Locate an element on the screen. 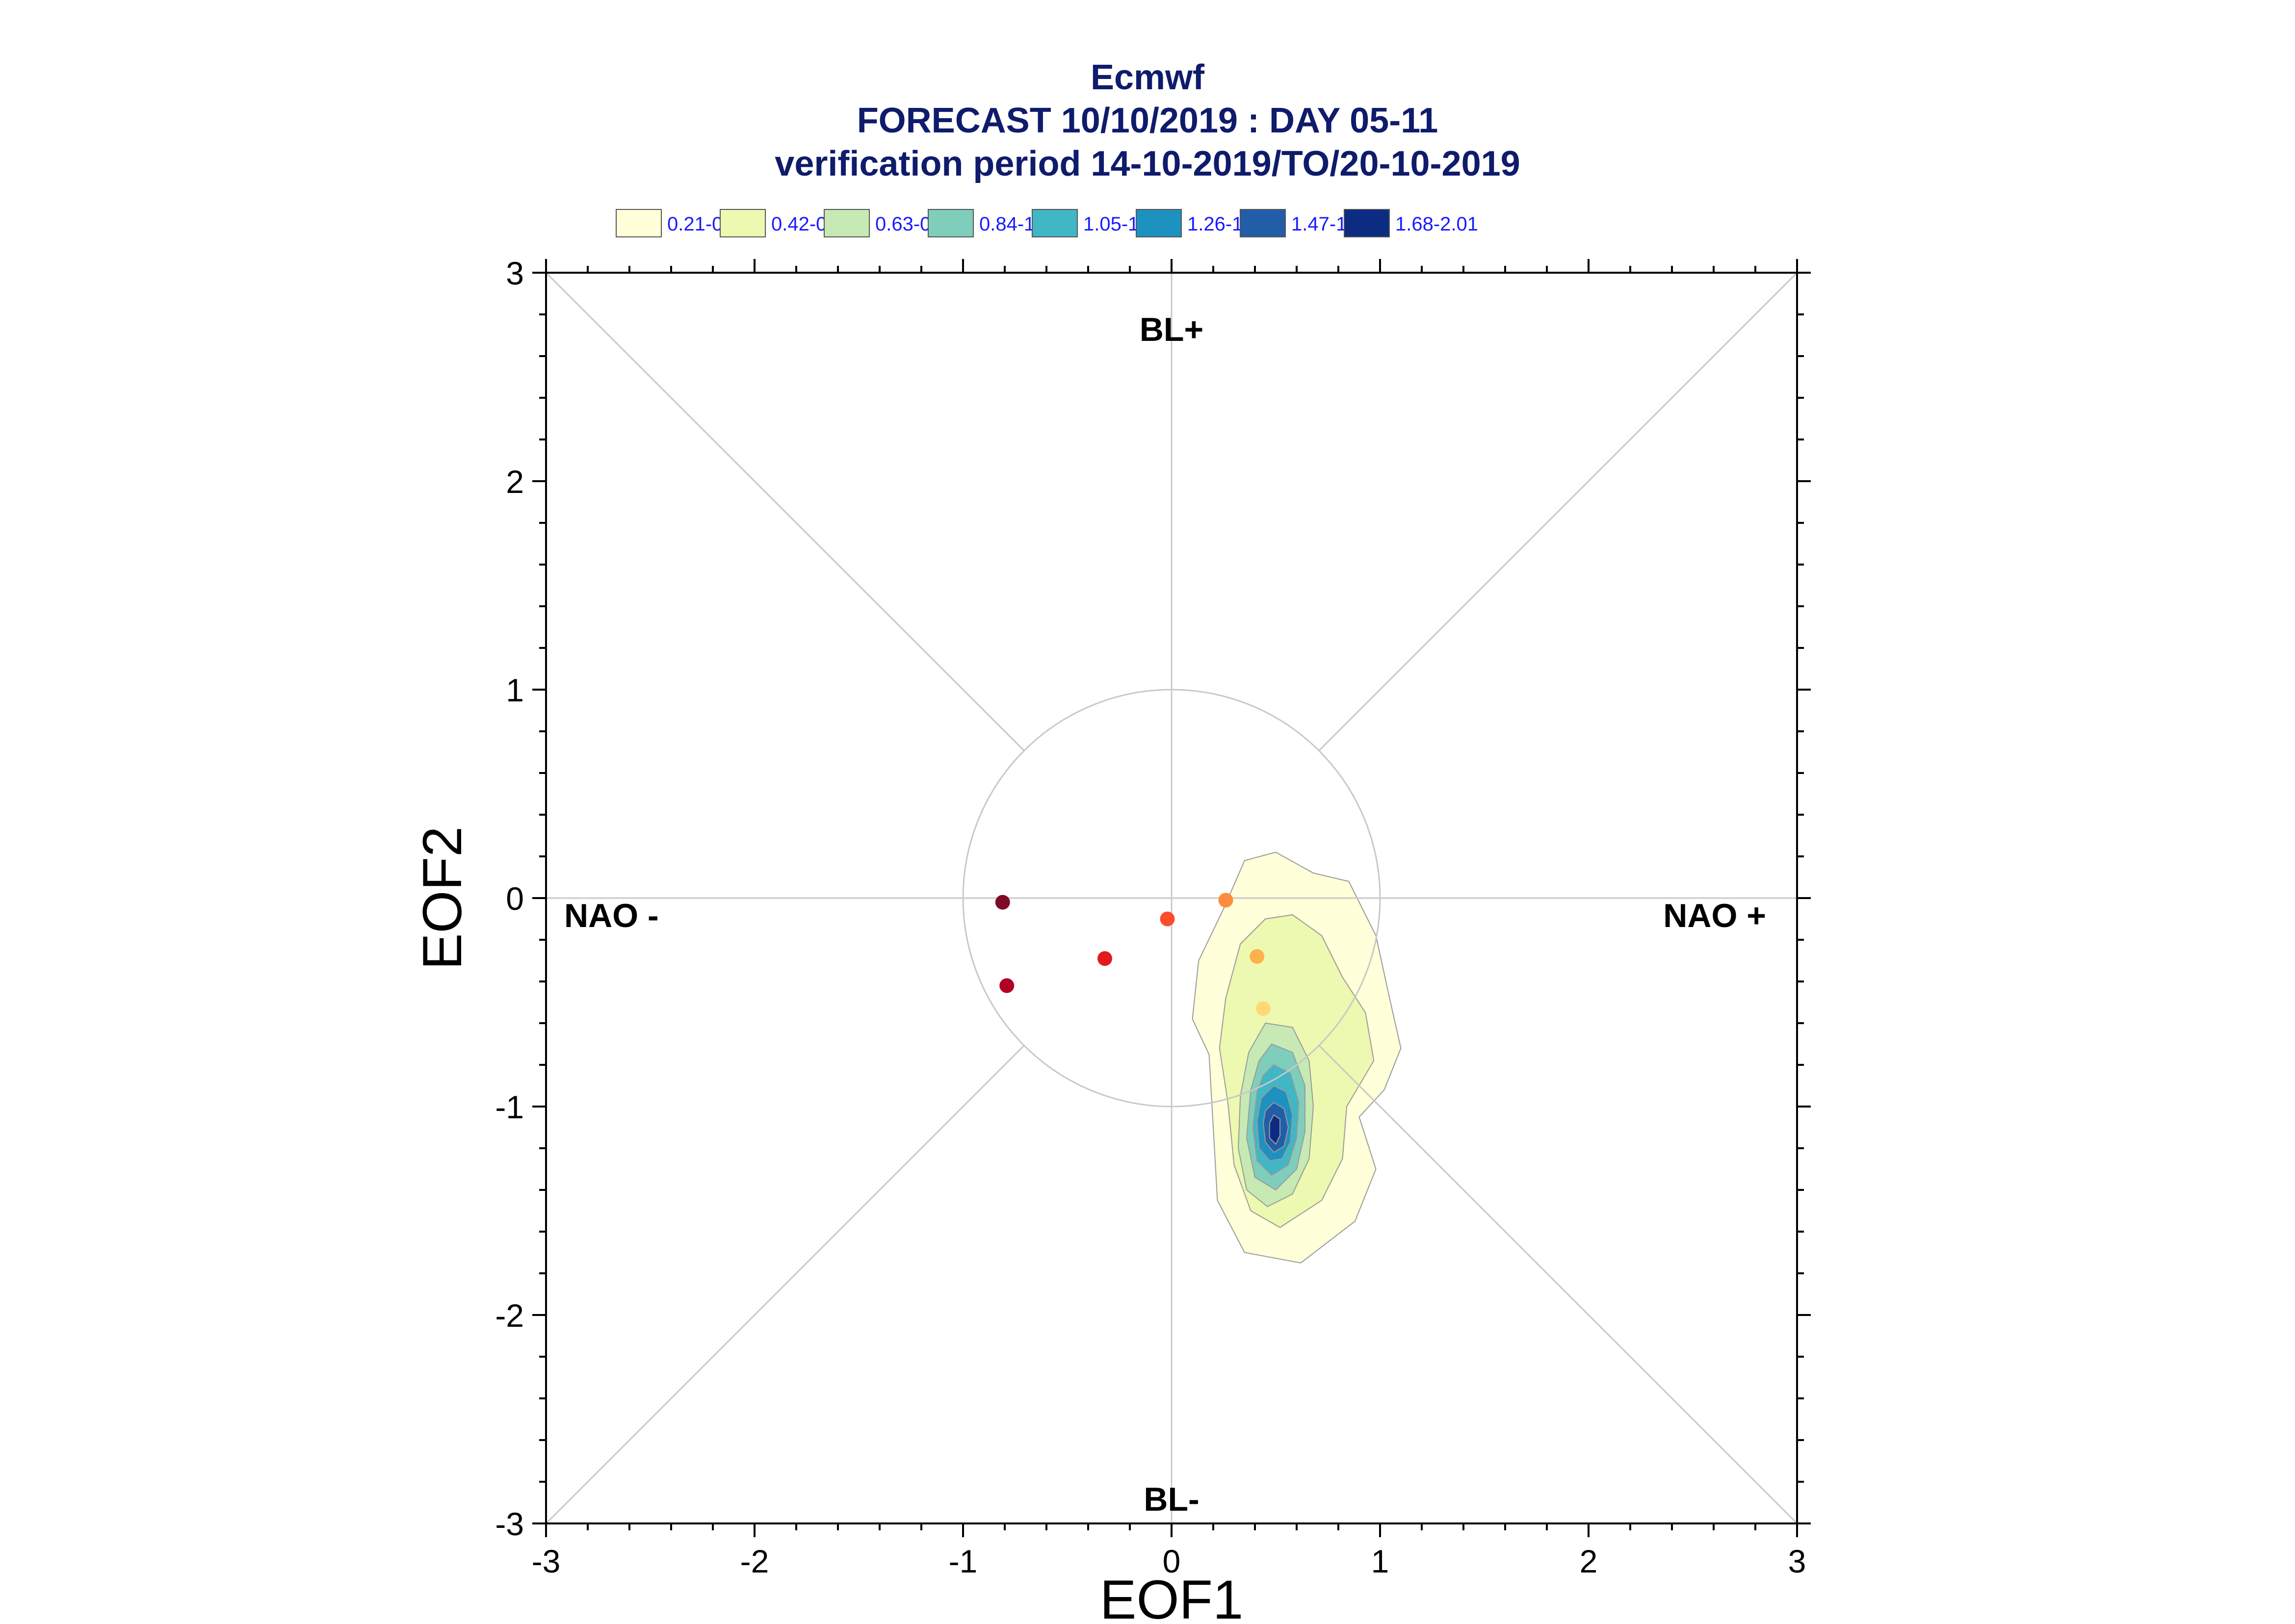  x-tick-label: -3 is located at coordinates (546, 1561).